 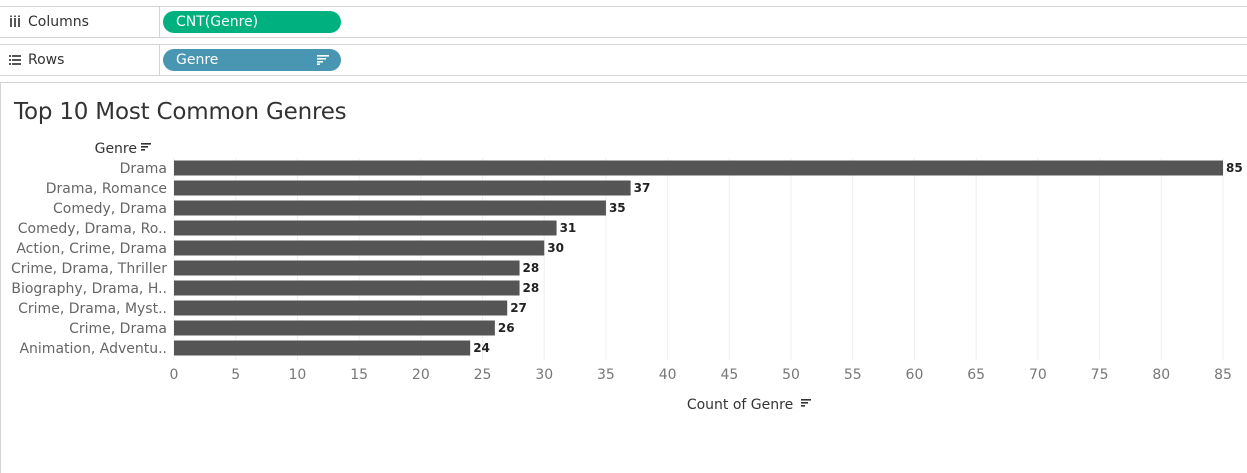 What do you see at coordinates (15, 21) in the screenshot?
I see `columns-icon` at bounding box center [15, 21].